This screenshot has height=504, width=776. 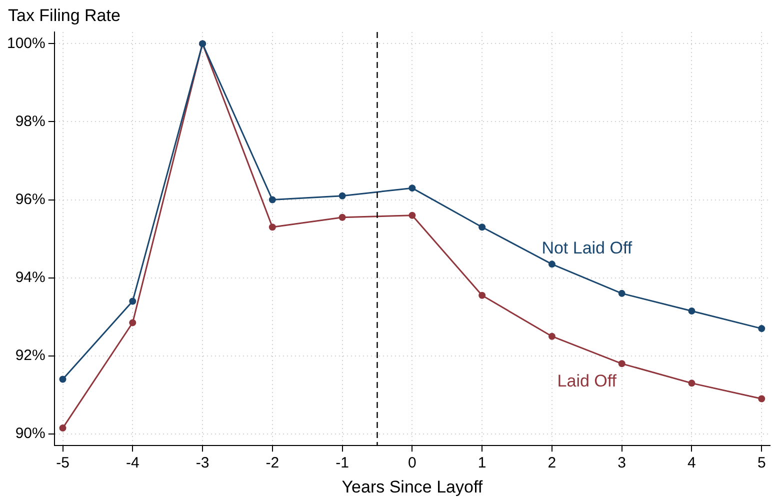 What do you see at coordinates (622, 463) in the screenshot?
I see `x-tick-label: 3` at bounding box center [622, 463].